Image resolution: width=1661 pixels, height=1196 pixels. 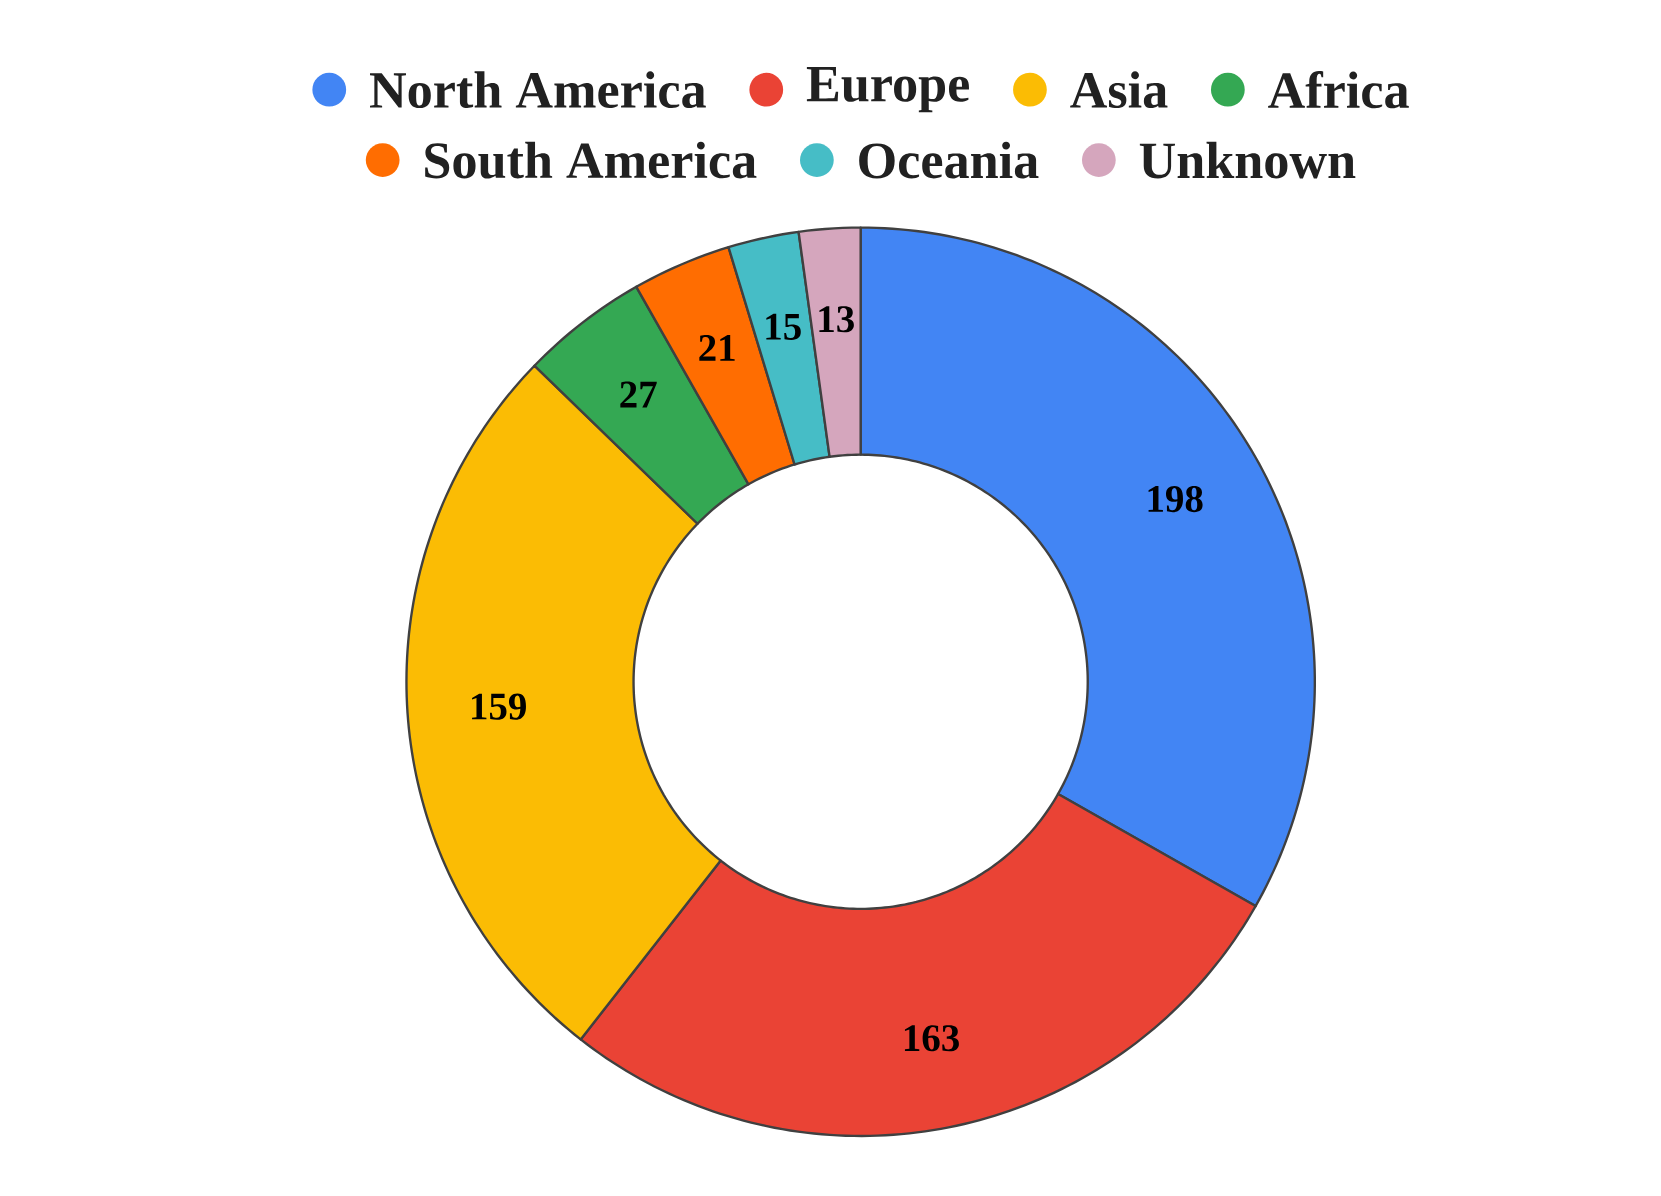 What do you see at coordinates (783, 327) in the screenshot?
I see `data-label: 15` at bounding box center [783, 327].